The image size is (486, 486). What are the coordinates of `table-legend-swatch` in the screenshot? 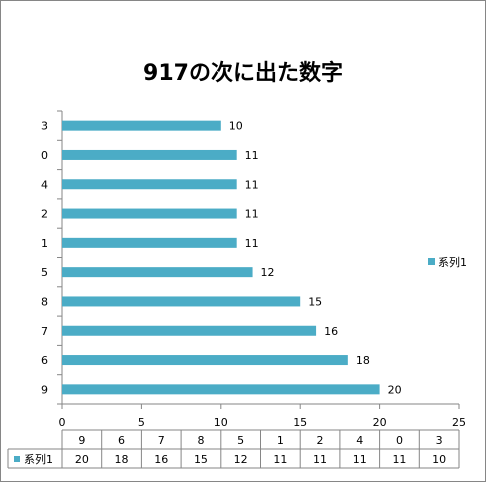 It's located at (17, 459).